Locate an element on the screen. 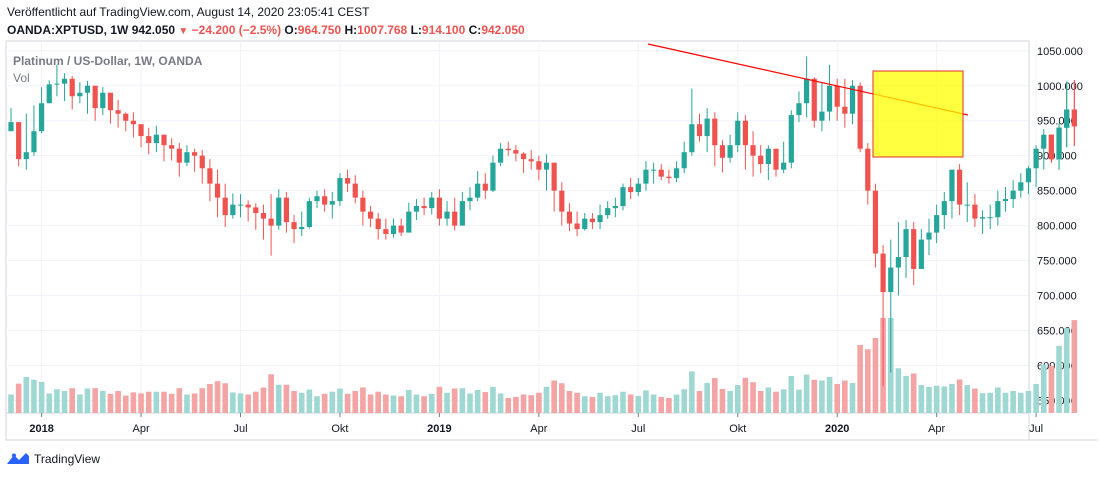 This screenshot has height=478, width=1100. x-tick-label: Okt is located at coordinates (339, 429).